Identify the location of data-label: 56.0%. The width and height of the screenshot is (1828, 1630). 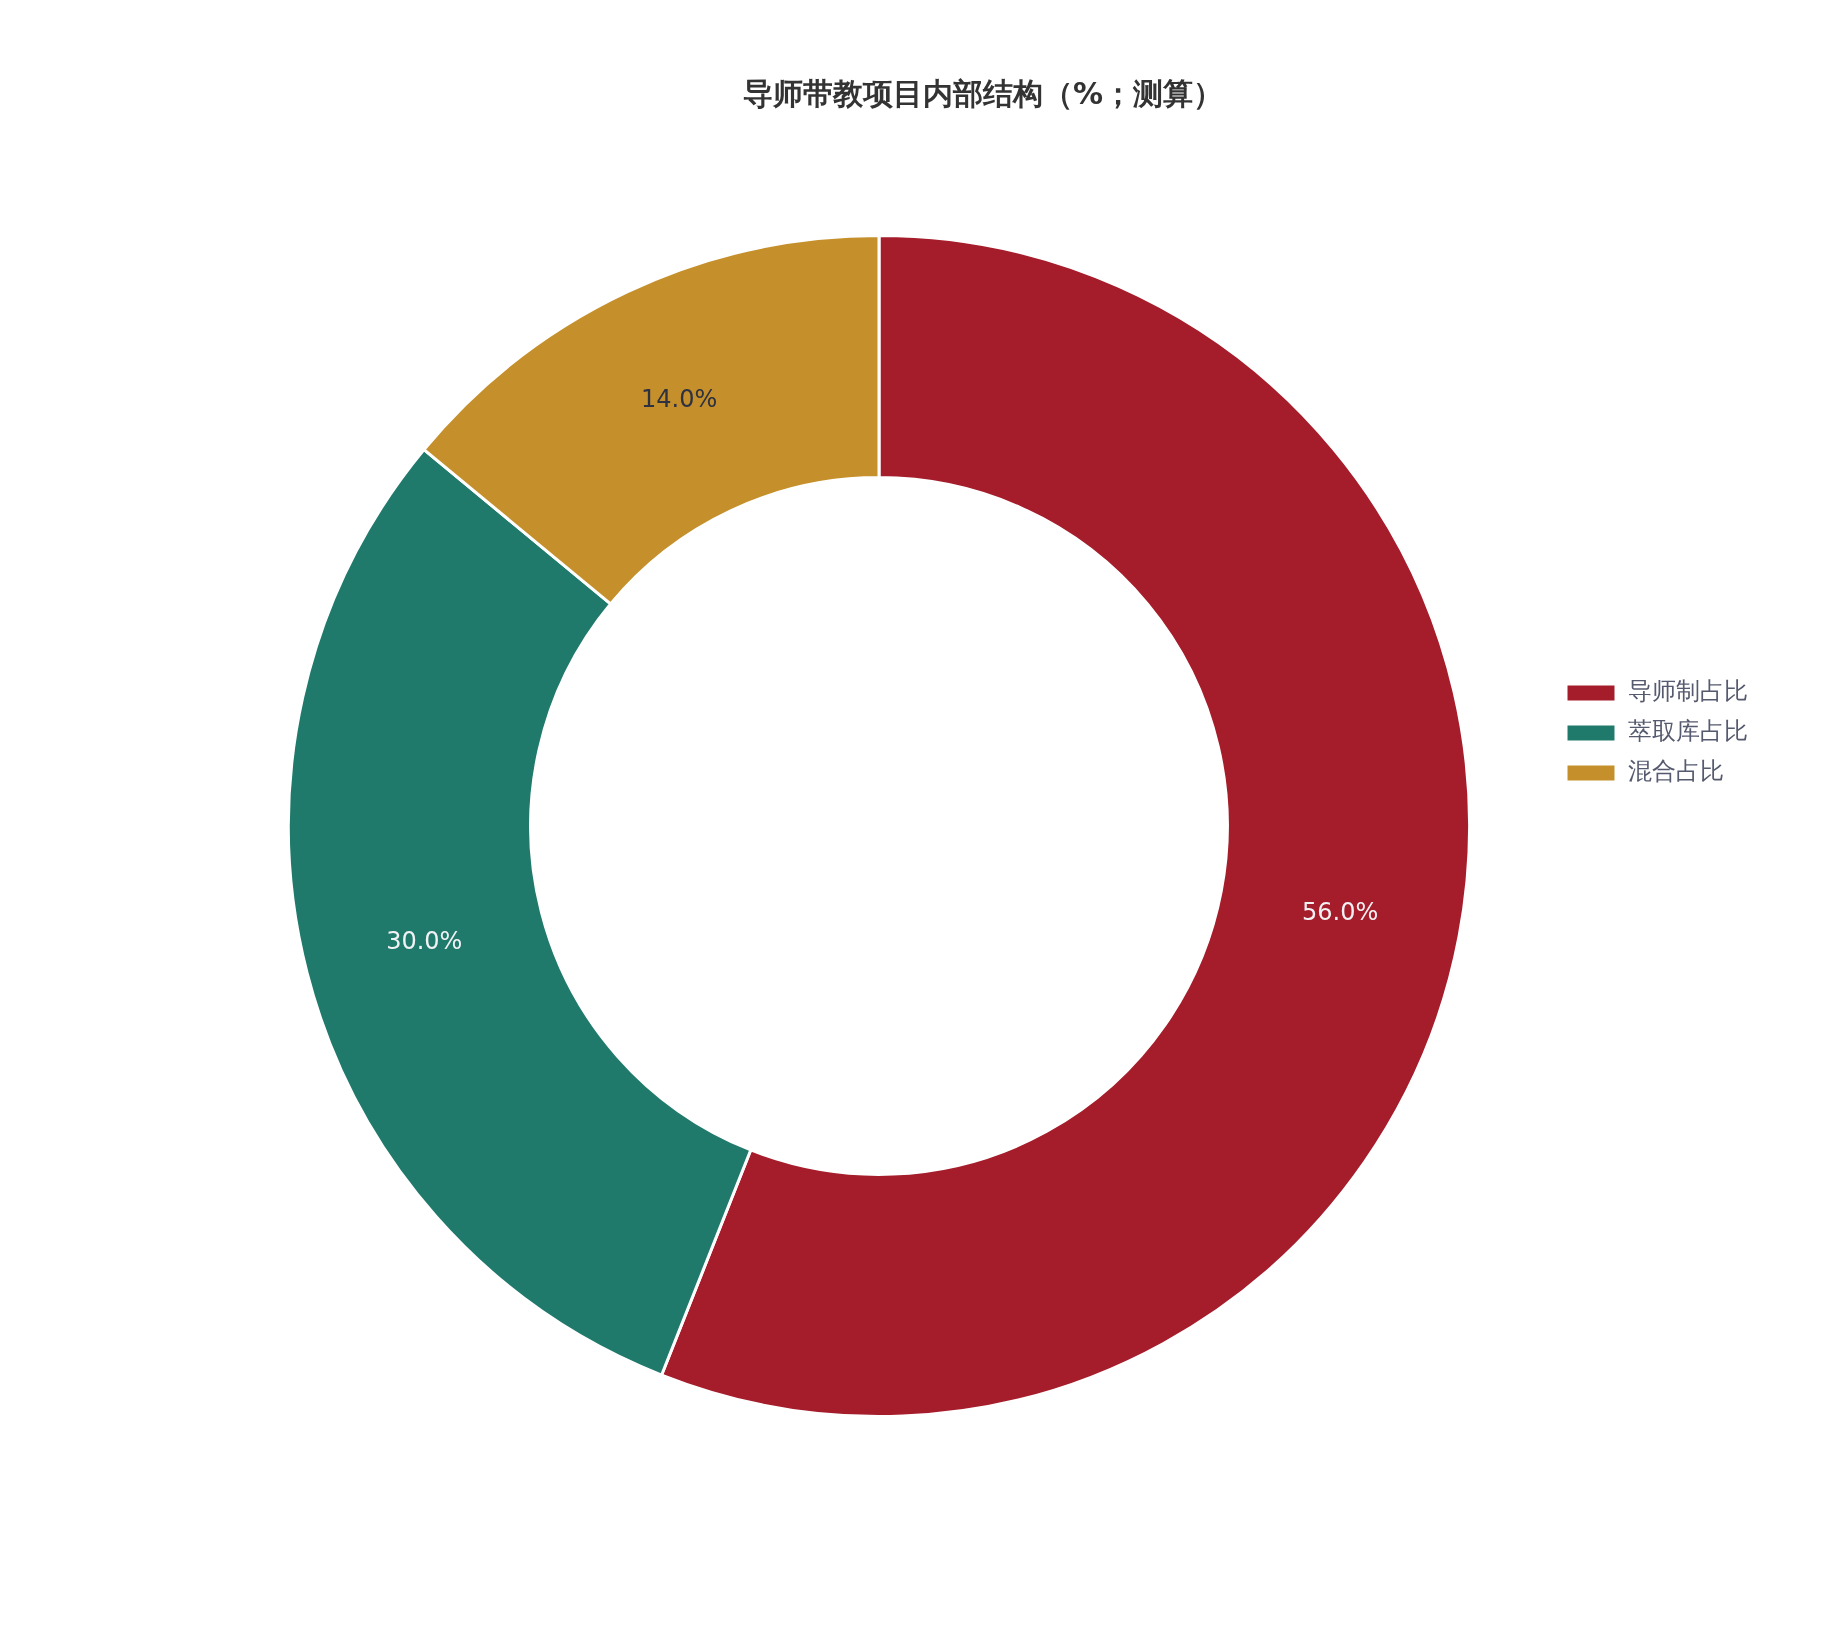
(1340, 912).